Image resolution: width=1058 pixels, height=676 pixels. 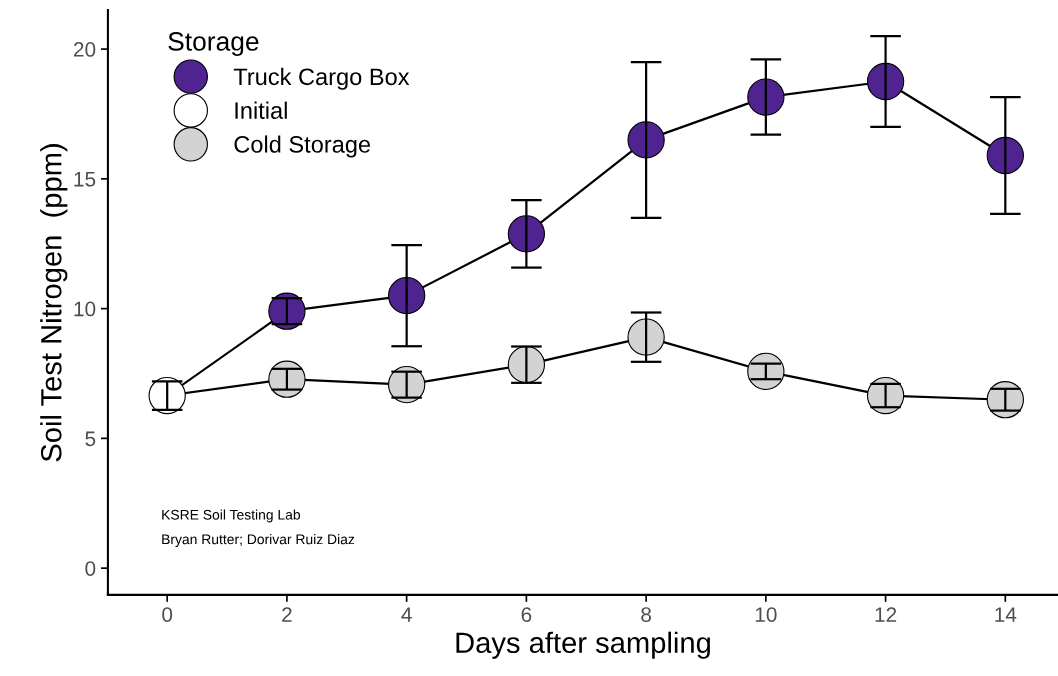 What do you see at coordinates (85, 179) in the screenshot?
I see `y-tick-label: 15` at bounding box center [85, 179].